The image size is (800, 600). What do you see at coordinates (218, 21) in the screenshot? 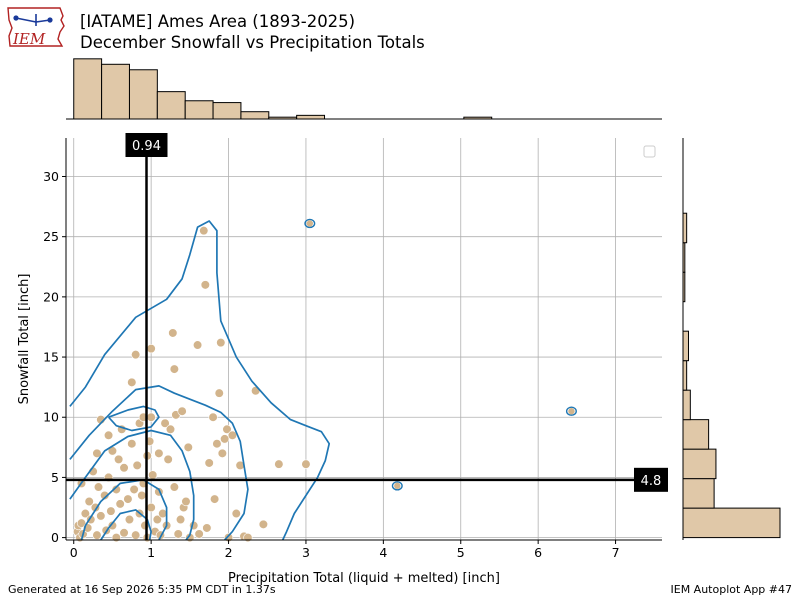
I see `title-line-1: [IATAME] Ames Area (1893-2025)` at bounding box center [218, 21].